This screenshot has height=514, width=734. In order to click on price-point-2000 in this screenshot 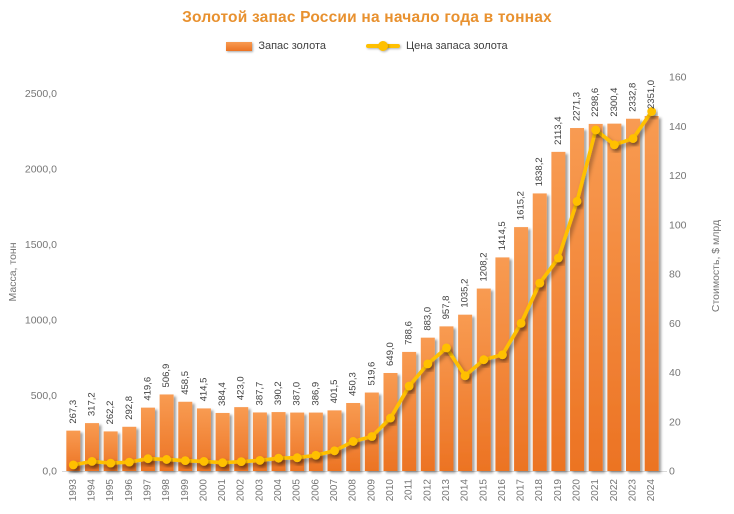, I will do `click(204, 461)`.